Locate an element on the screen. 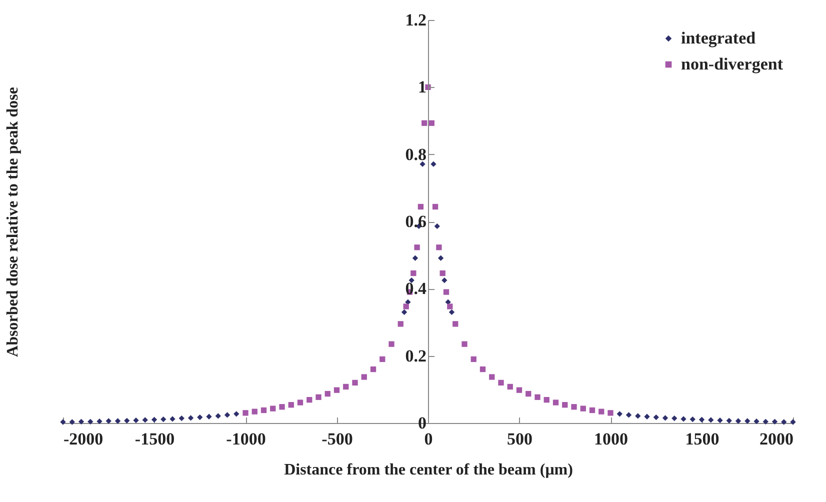  x-tick-label: -500 is located at coordinates (337, 439).